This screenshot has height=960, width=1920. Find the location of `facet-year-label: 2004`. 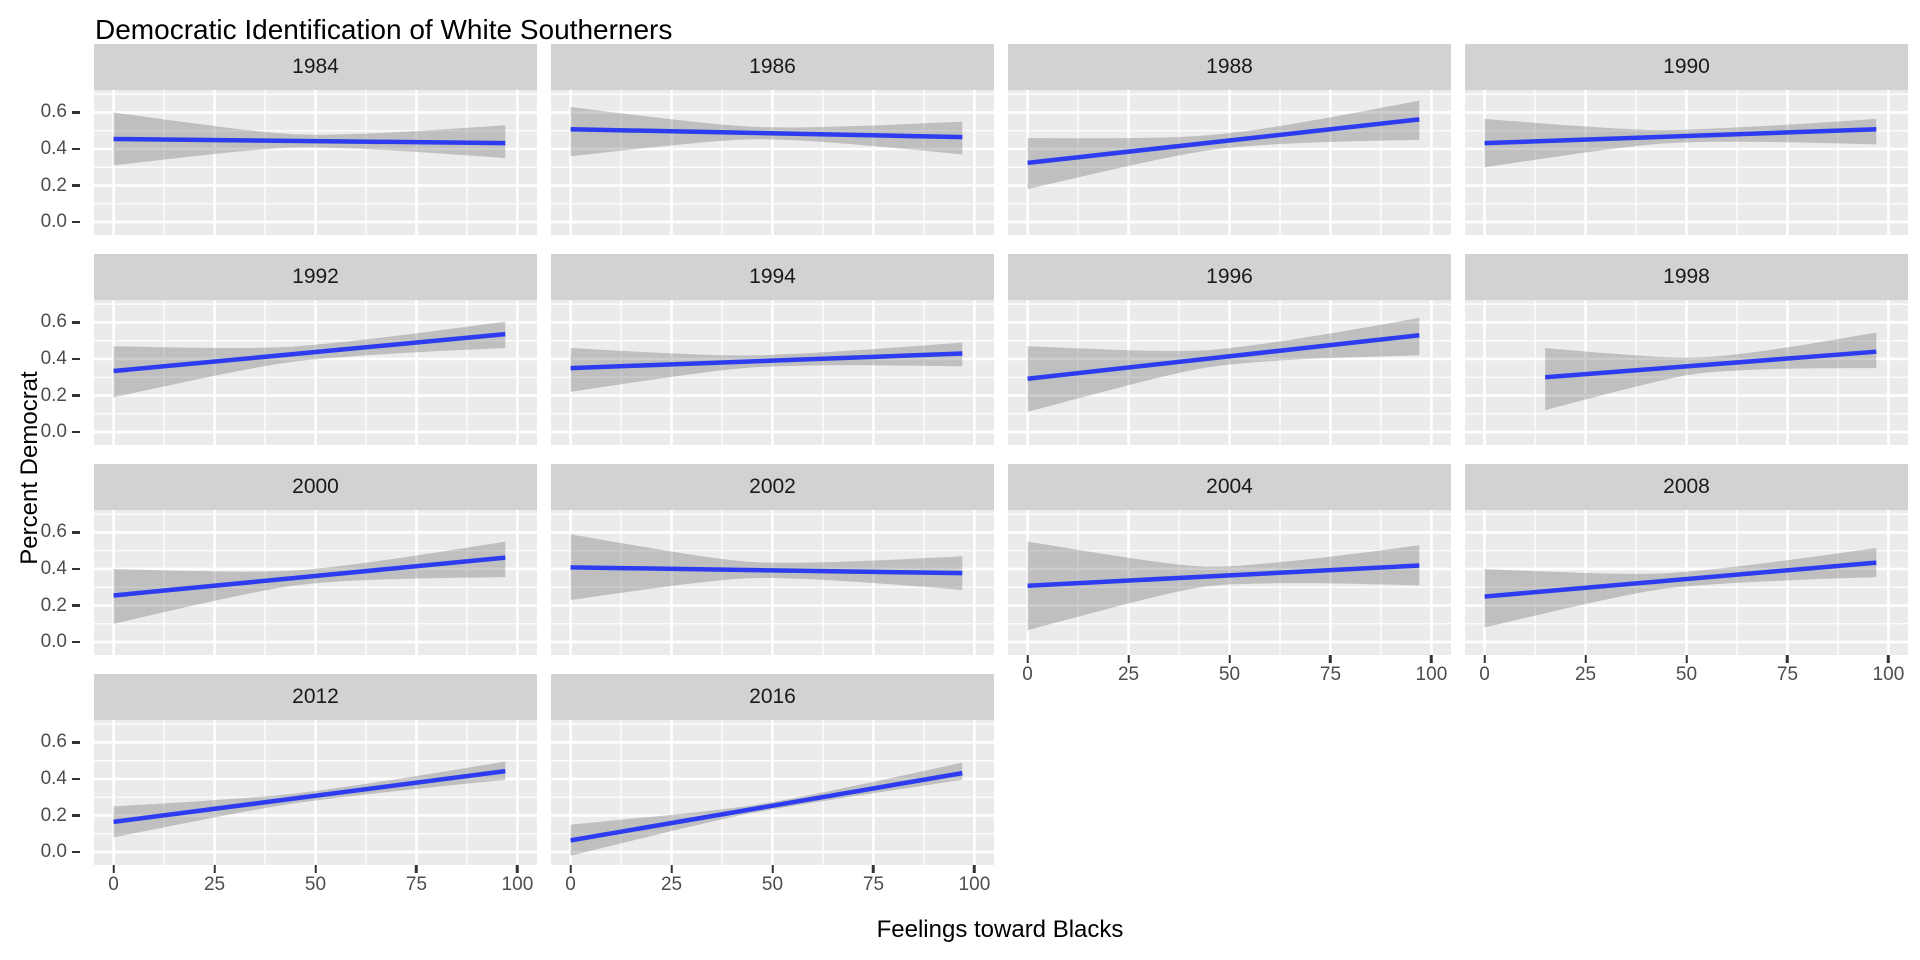

facet-year-label: 2004 is located at coordinates (1229, 486).